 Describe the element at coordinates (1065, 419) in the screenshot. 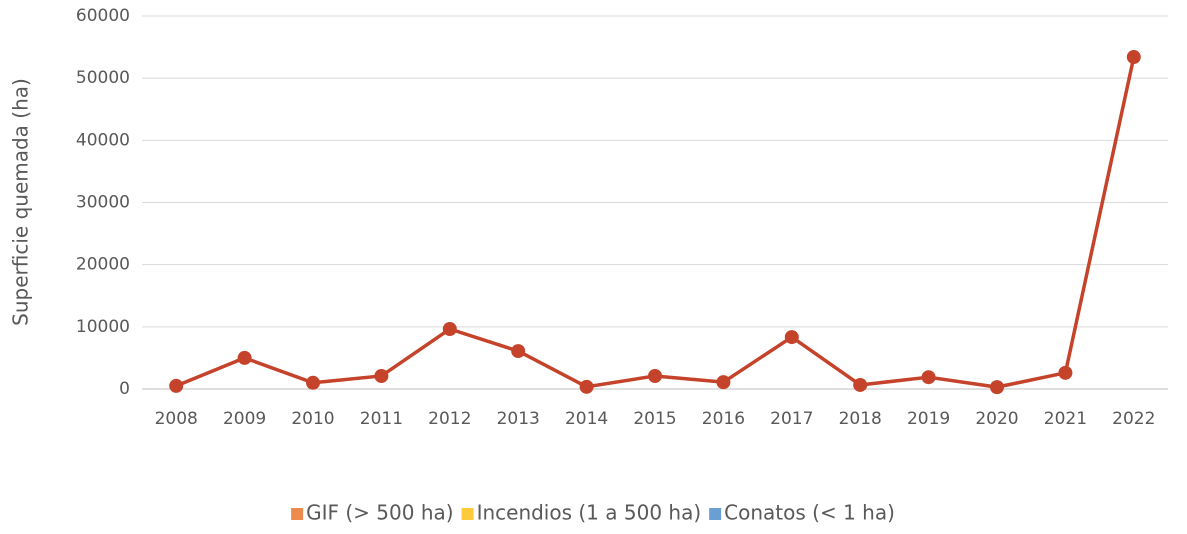

I see `x-tick-label: 2021` at that location.